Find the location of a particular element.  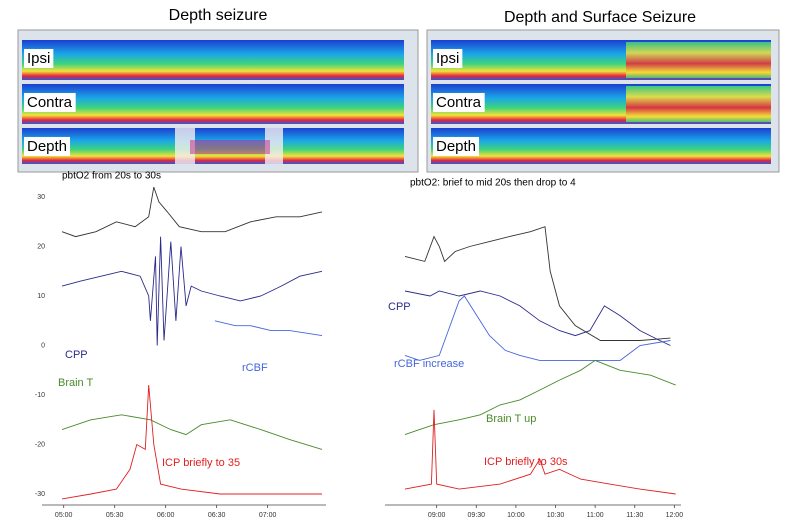

panel-title: Depth and Surface Seizure is located at coordinates (600, 17).